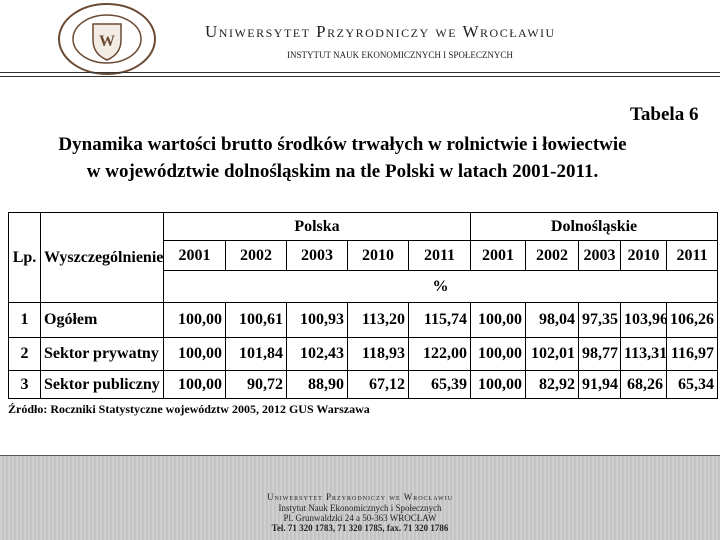 This screenshot has height=540, width=720. I want to click on footer-line: Uniwersytet Przyrodniczy we Wrocławiu, so click(360, 497).